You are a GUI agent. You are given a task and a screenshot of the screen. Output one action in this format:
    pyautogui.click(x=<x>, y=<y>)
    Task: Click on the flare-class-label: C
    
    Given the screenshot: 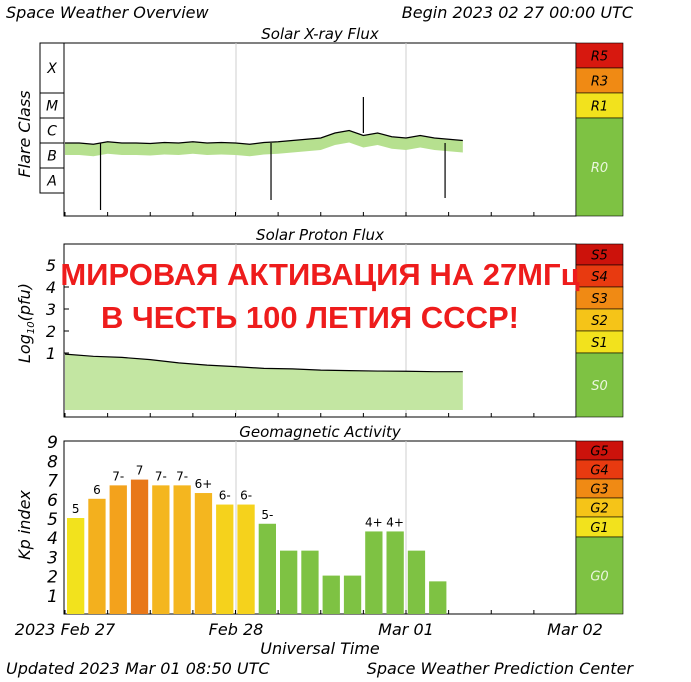 What is the action you would take?
    pyautogui.click(x=52, y=132)
    